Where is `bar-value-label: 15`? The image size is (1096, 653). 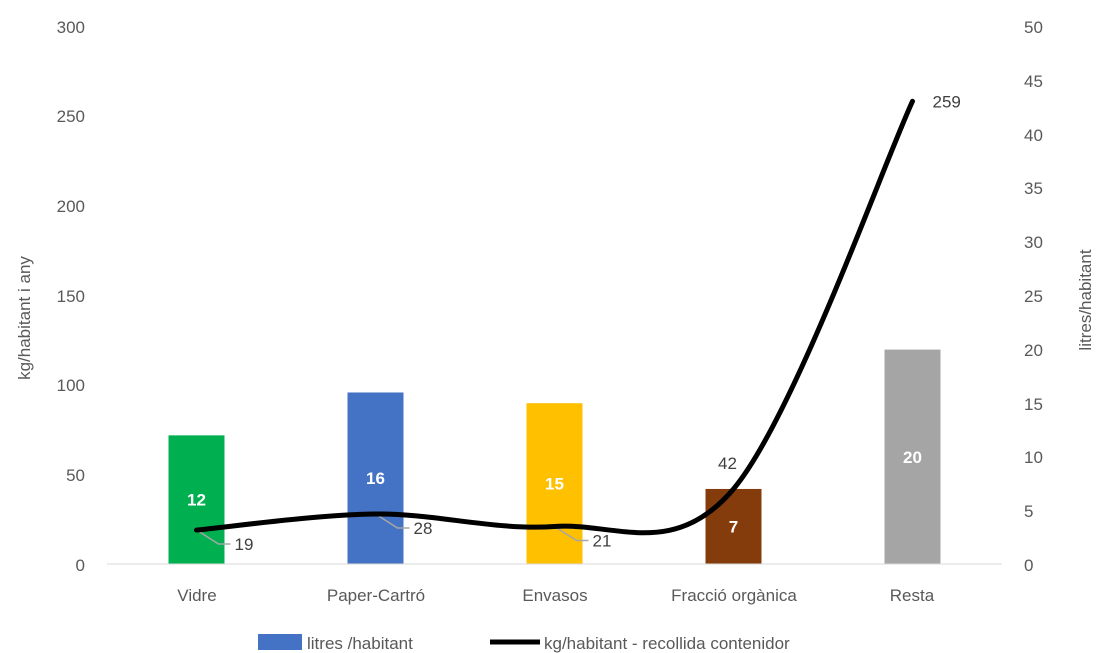 bar-value-label: 15 is located at coordinates (554, 484).